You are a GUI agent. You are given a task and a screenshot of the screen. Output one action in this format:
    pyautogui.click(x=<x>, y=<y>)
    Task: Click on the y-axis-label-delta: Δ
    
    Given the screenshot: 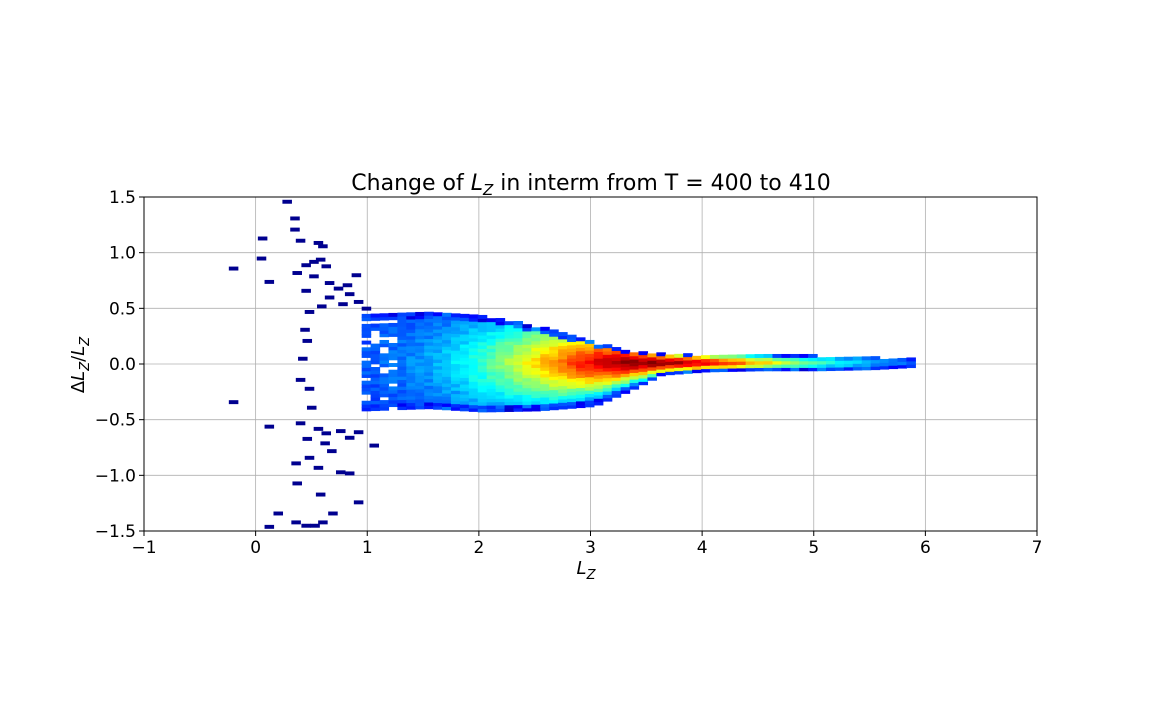 What is the action you would take?
    pyautogui.click(x=78, y=386)
    